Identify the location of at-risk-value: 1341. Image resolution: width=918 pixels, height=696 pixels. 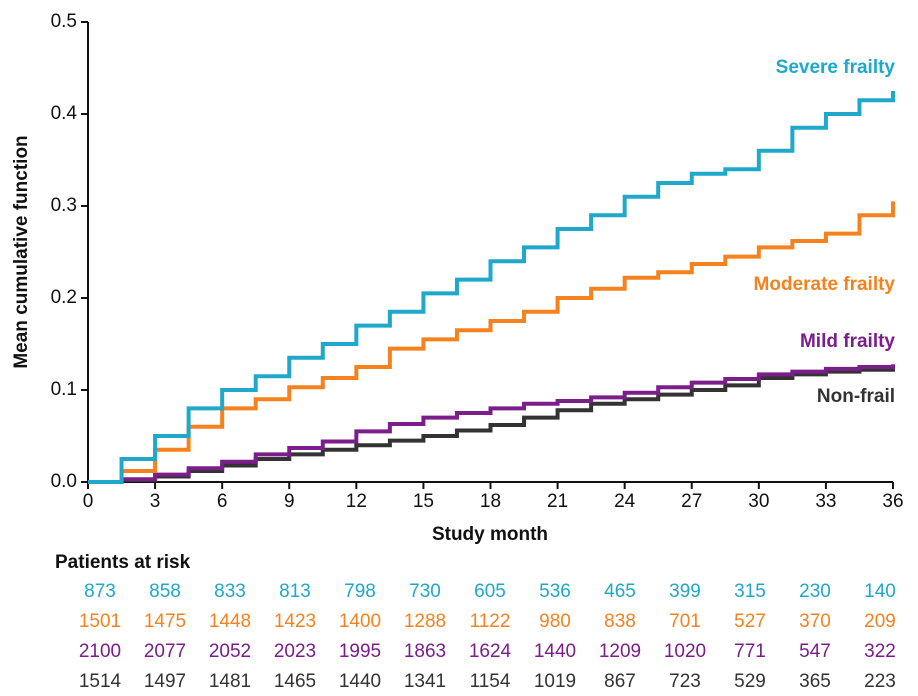
(425, 681).